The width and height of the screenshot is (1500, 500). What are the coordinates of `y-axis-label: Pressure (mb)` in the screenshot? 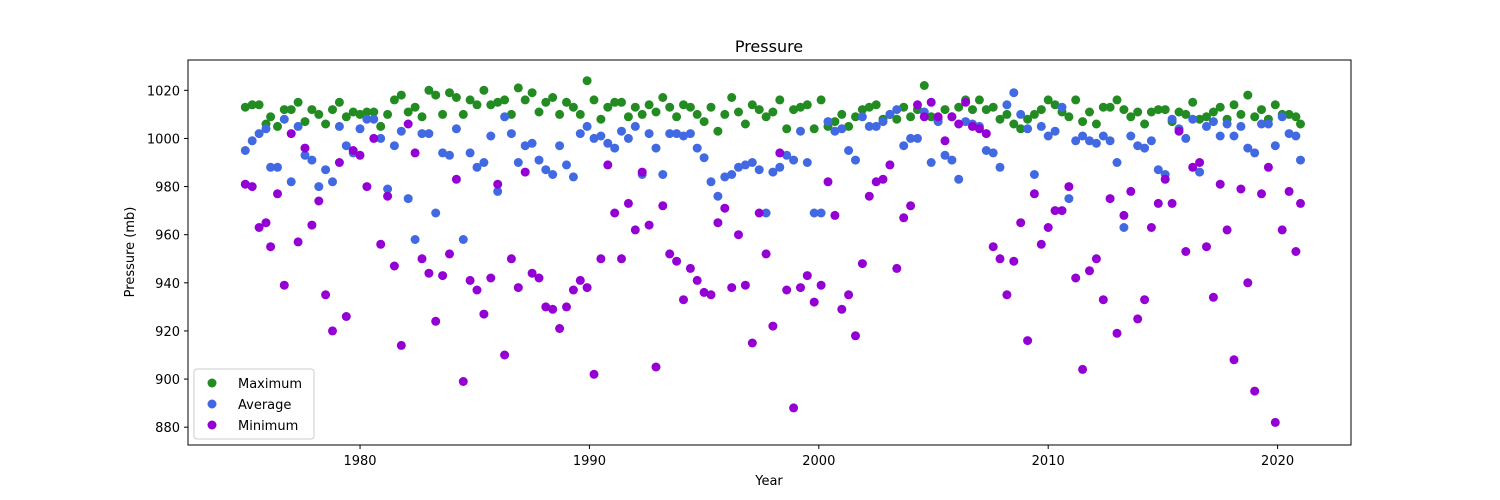 It's located at (130, 252).